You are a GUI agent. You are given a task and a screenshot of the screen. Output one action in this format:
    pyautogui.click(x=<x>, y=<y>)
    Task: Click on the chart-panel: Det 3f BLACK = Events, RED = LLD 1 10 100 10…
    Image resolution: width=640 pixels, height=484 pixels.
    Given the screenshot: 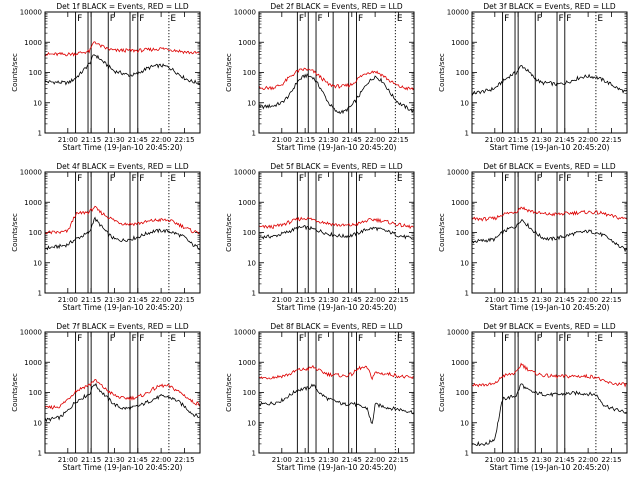 What is the action you would take?
    pyautogui.click(x=533, y=77)
    